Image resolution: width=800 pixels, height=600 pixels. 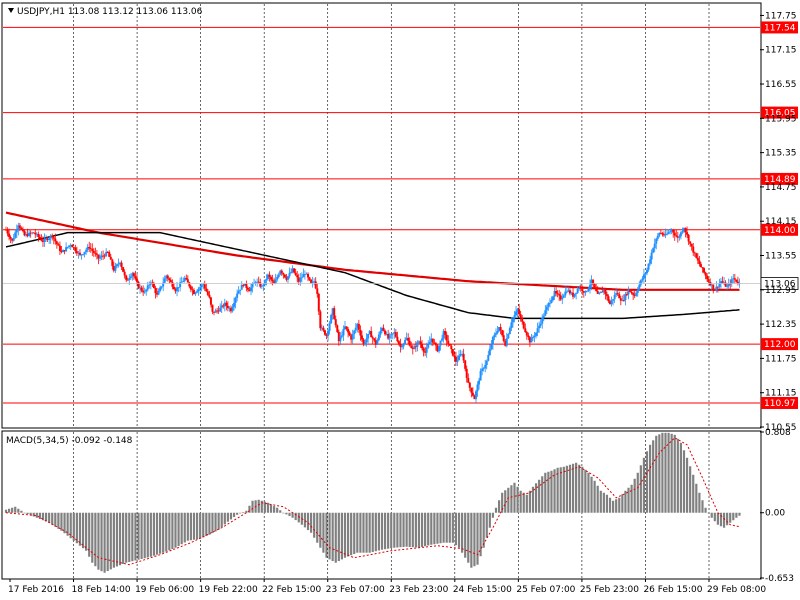 What do you see at coordinates (780, 404) in the screenshot?
I see `level-label: 110.97` at bounding box center [780, 404].